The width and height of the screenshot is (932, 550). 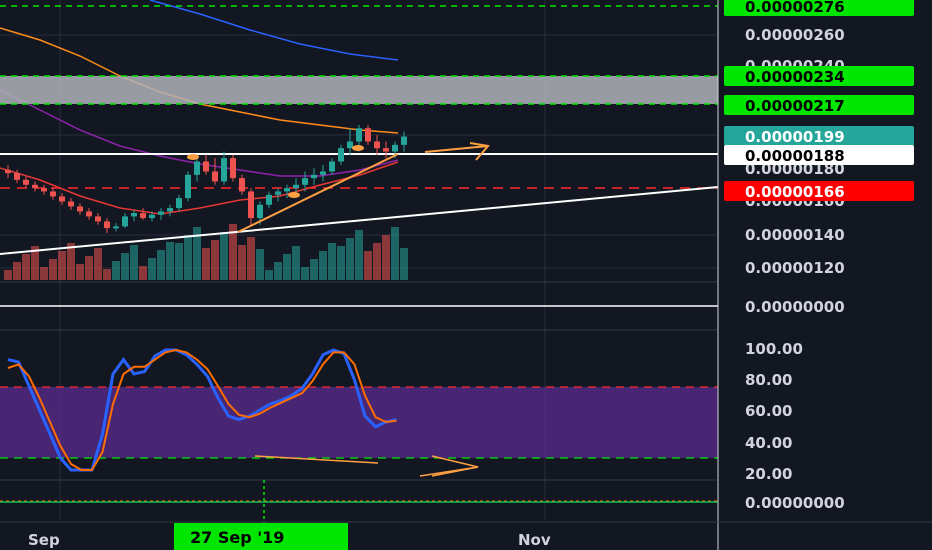 I want to click on bottom-pane-tick: 0.00000000, so click(x=795, y=503).